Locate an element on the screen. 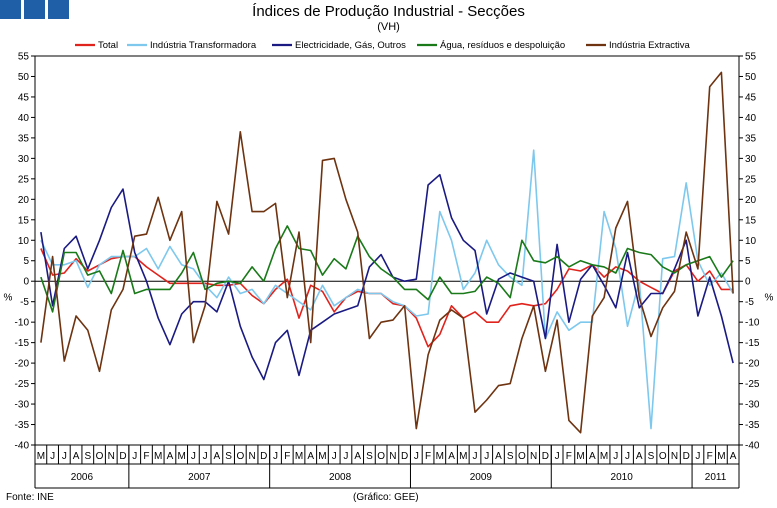  brand-logo is located at coordinates (34, 9).